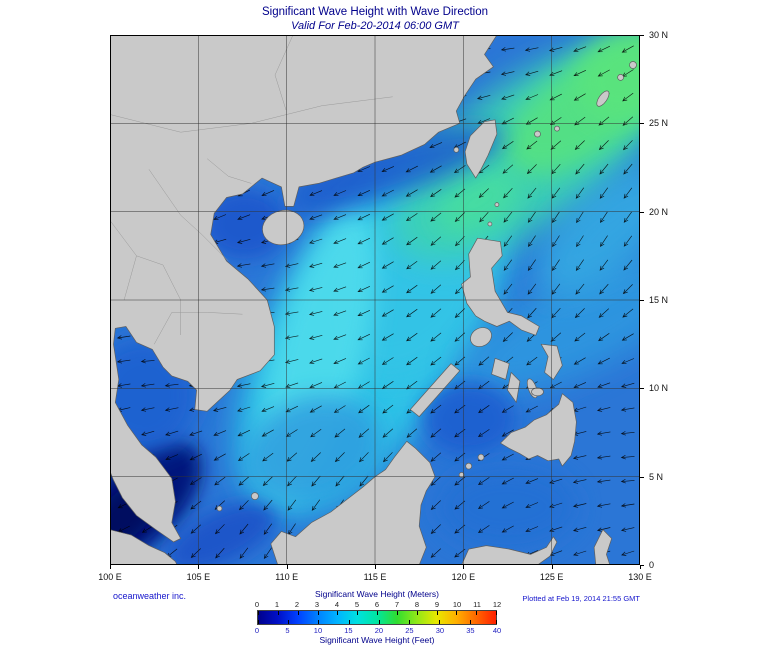 The width and height of the screenshot is (775, 665). What do you see at coordinates (317, 604) in the screenshot?
I see `legend-meters-tick: 3` at bounding box center [317, 604].